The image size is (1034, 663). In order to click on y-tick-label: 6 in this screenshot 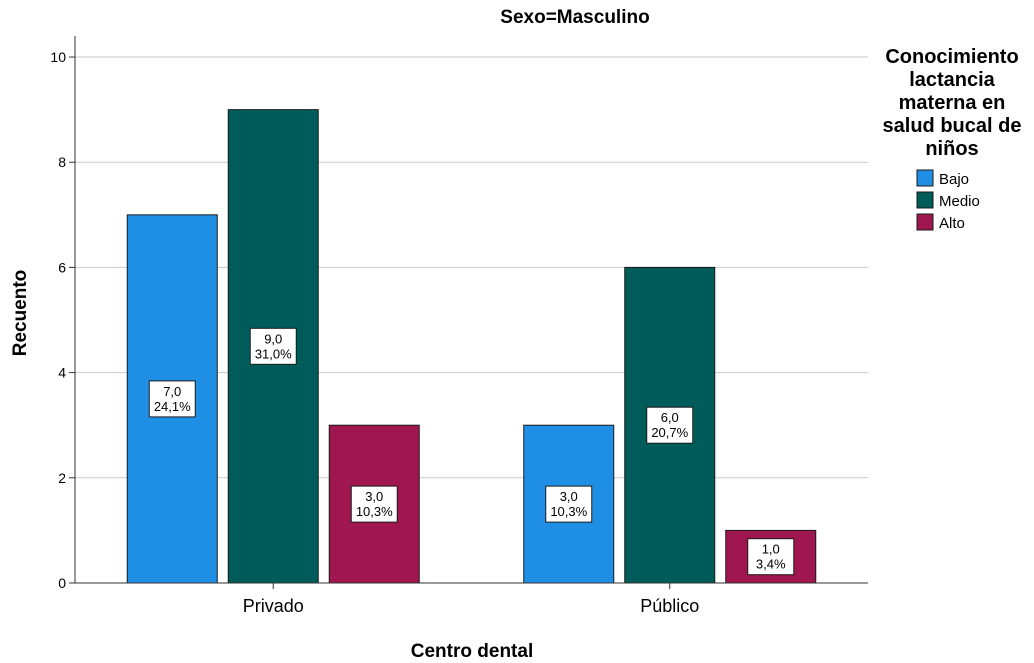, I will do `click(62, 267)`.